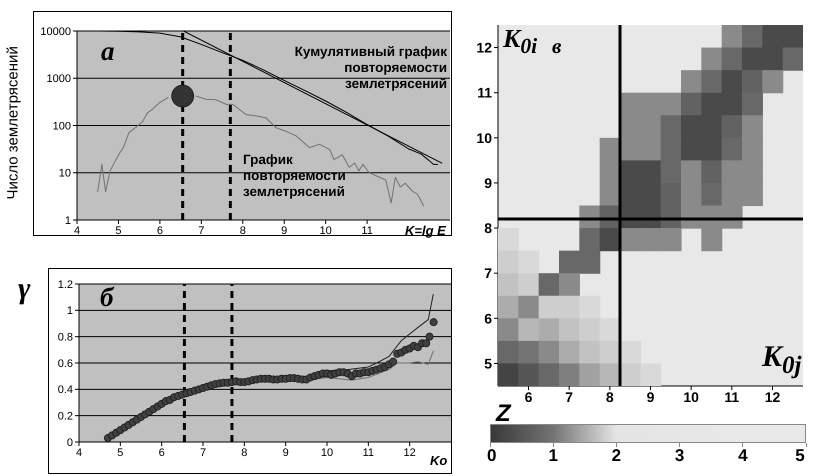  Describe the element at coordinates (69, 442) in the screenshot. I see `y-tick-label: 0` at that location.